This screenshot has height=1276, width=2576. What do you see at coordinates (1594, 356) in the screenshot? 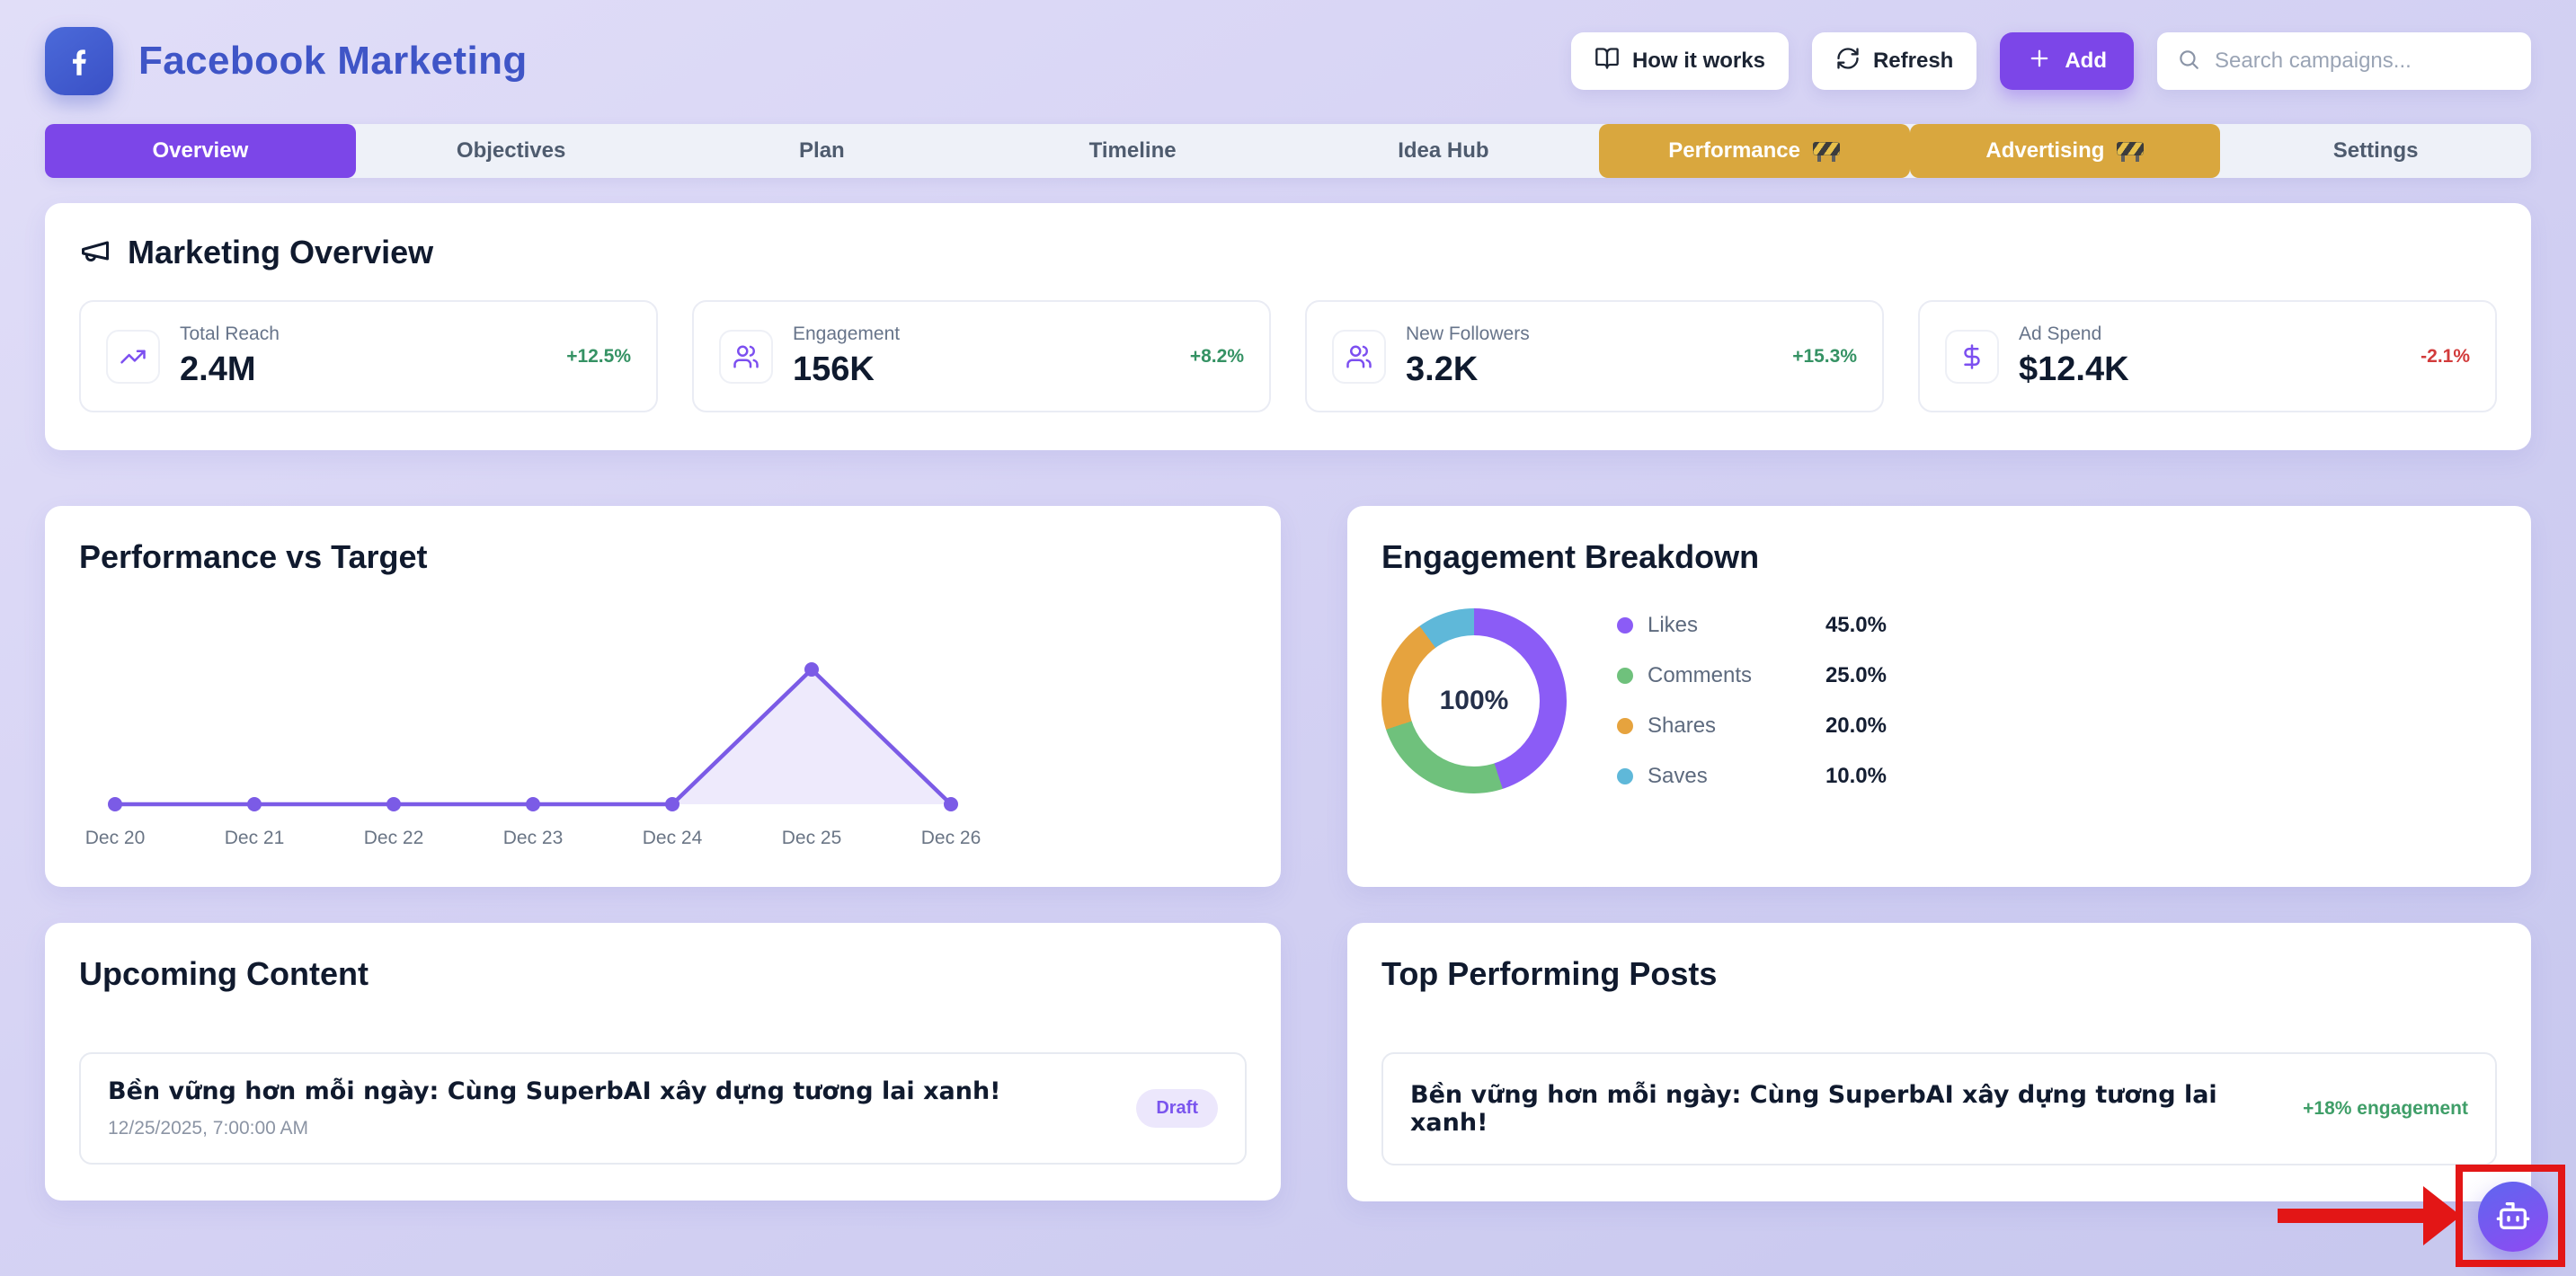
I see `stat-card-new-followers: New Followers 3.2K +15.3%` at bounding box center [1594, 356].